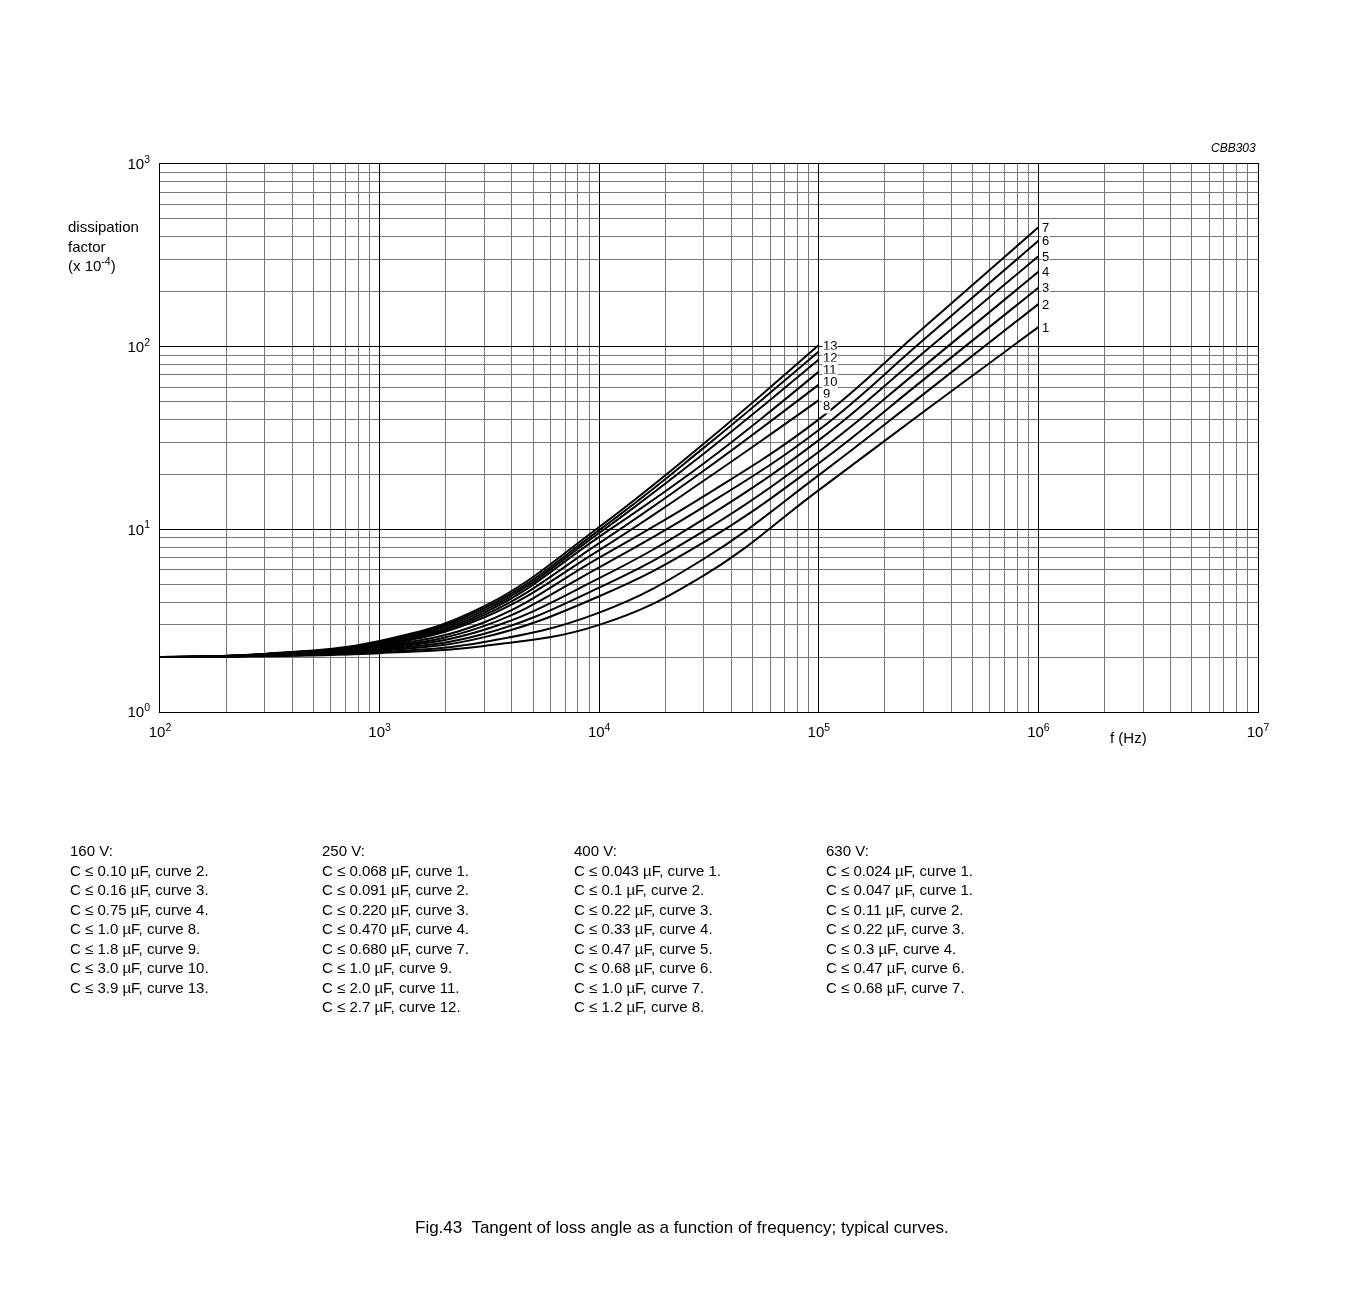  What do you see at coordinates (682, 1227) in the screenshot?
I see `caption: Fig.43 Tangent of loss angle as a function of frequency; typical curves.` at bounding box center [682, 1227].